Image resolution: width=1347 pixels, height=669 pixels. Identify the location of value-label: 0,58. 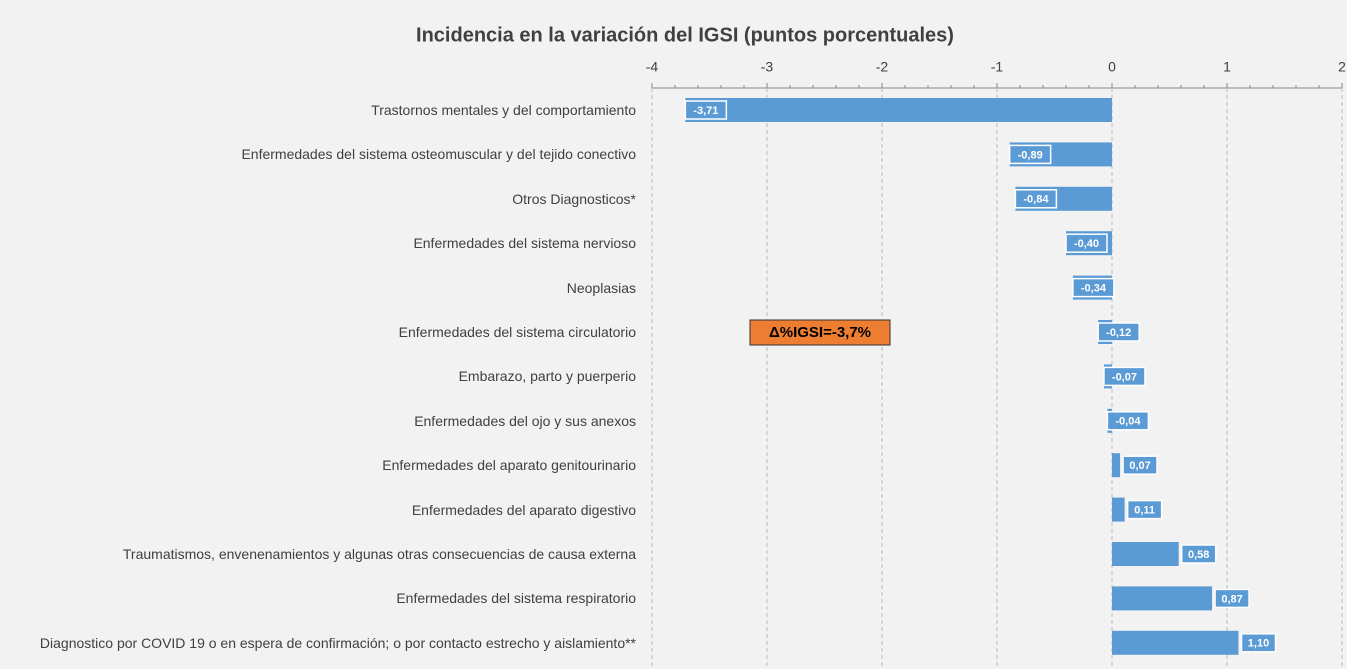
(1198, 555).